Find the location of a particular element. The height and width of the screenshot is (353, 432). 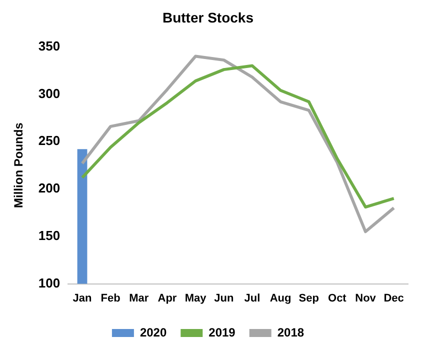

x-tick-label: Aug is located at coordinates (281, 298).